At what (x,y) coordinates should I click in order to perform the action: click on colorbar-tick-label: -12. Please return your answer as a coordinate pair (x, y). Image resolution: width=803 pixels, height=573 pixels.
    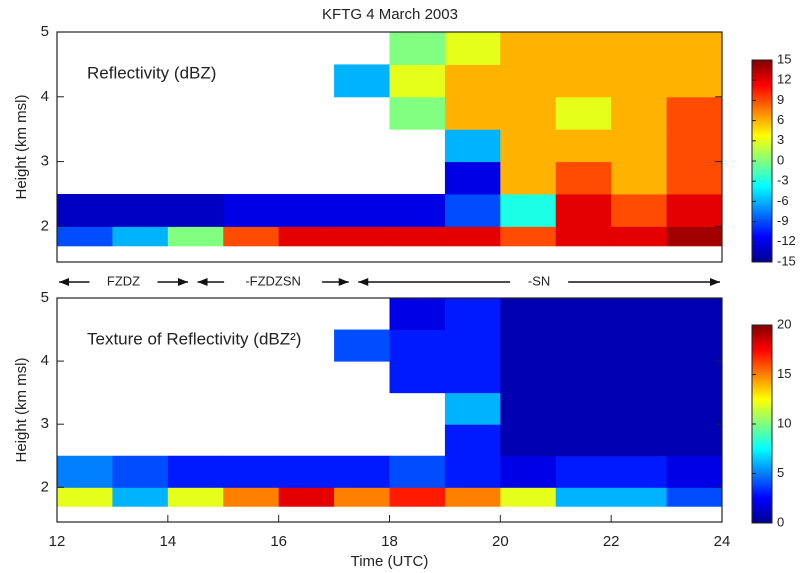
    Looking at the image, I should click on (786, 240).